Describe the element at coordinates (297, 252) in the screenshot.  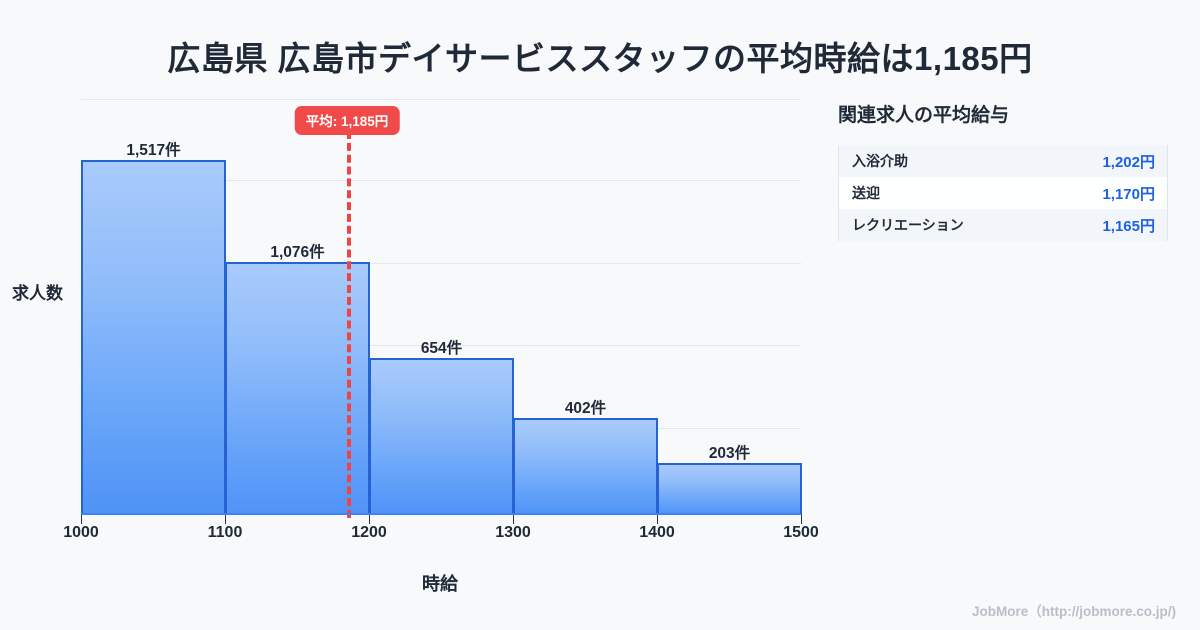
I see `bar-value-label: 1,076件` at that location.